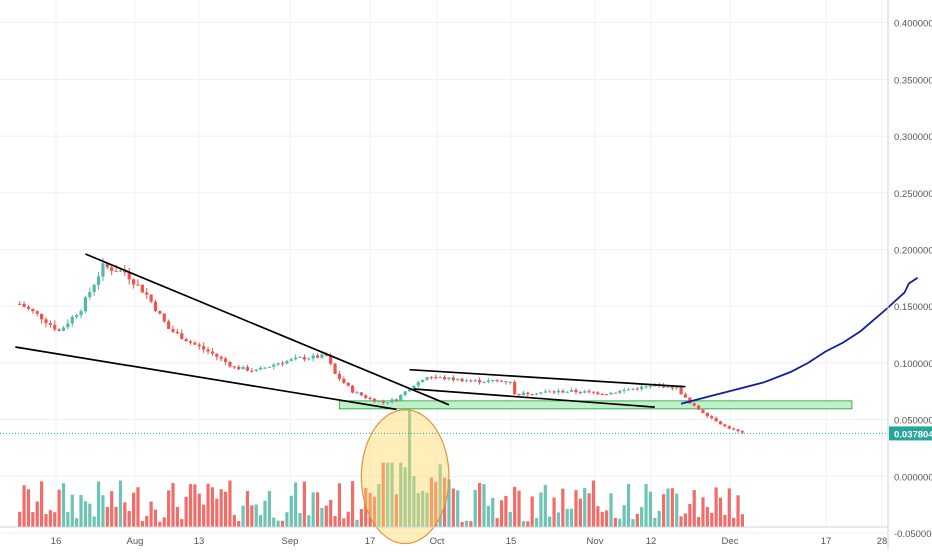  What do you see at coordinates (199, 541) in the screenshot?
I see `x-tick-label: 13` at bounding box center [199, 541].